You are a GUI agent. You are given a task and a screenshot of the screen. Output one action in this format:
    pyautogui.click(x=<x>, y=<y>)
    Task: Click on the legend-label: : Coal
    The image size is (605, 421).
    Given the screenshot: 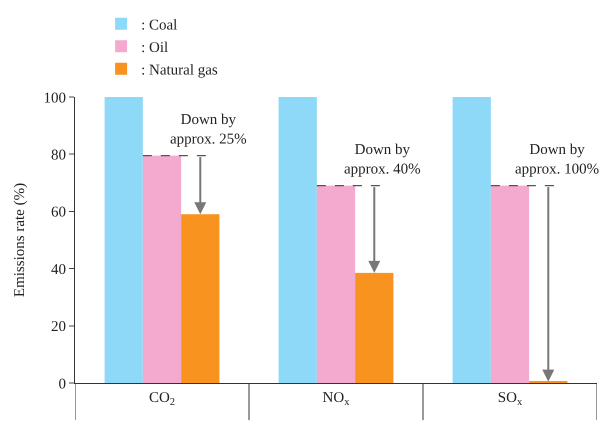 What is the action you would take?
    pyautogui.click(x=159, y=26)
    